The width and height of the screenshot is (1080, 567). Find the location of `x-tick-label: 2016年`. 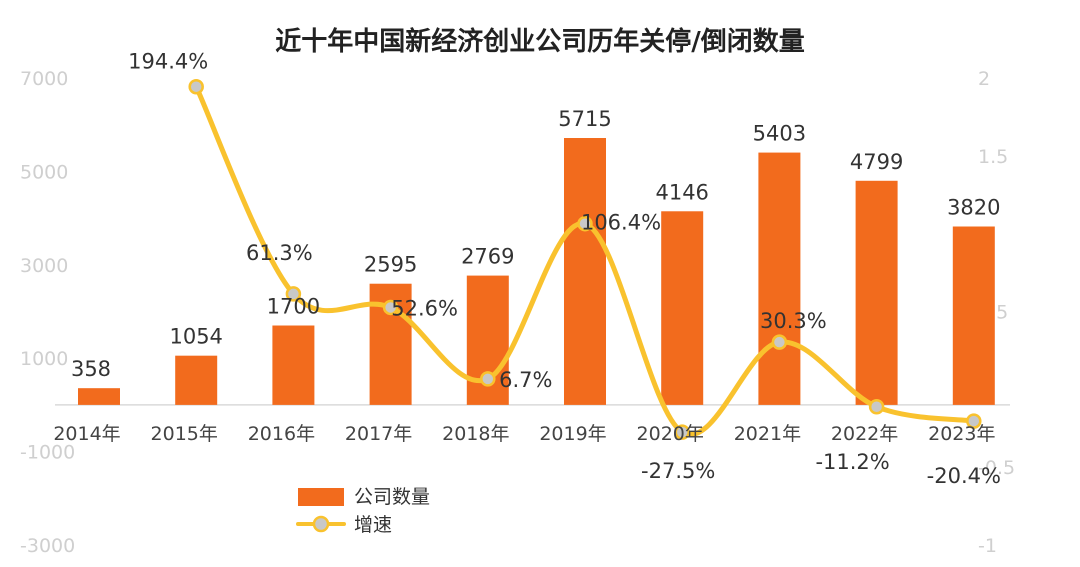

x-tick-label: 2016年 is located at coordinates (281, 434).